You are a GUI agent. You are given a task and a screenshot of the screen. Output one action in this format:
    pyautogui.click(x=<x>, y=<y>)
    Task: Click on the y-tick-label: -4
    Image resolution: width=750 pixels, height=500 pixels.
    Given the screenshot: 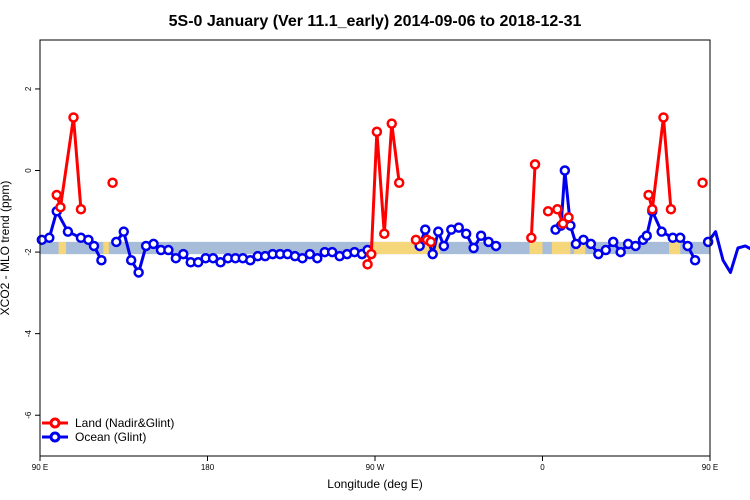 What is the action you would take?
    pyautogui.click(x=28, y=334)
    